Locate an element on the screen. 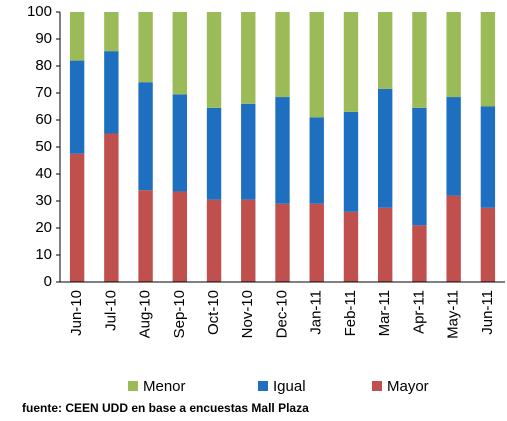 This screenshot has height=421, width=507. x-tick-label: Aug-10 is located at coordinates (145, 314).